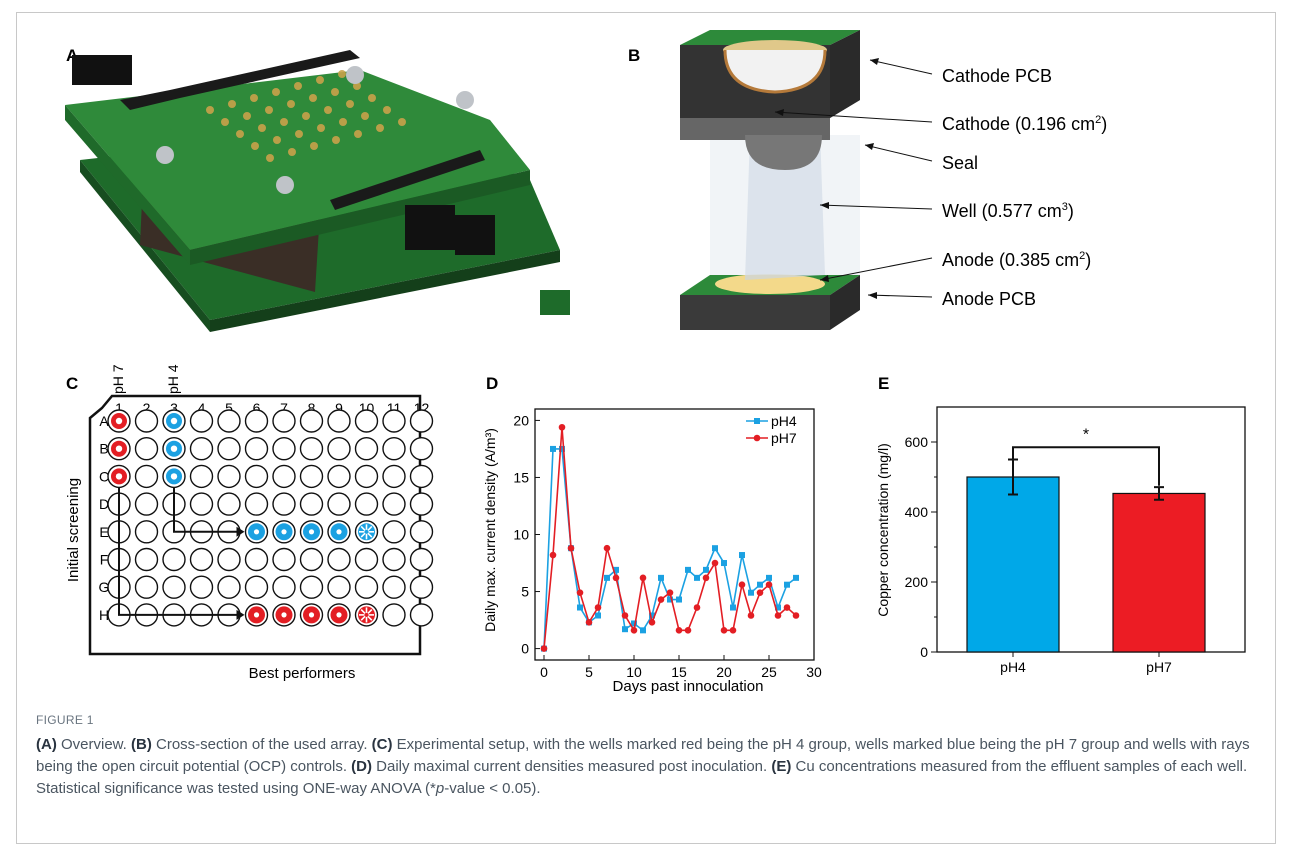 The image size is (1292, 855). Describe the element at coordinates (1086, 434) in the screenshot. I see `chart-e-significance-marker: *` at that location.